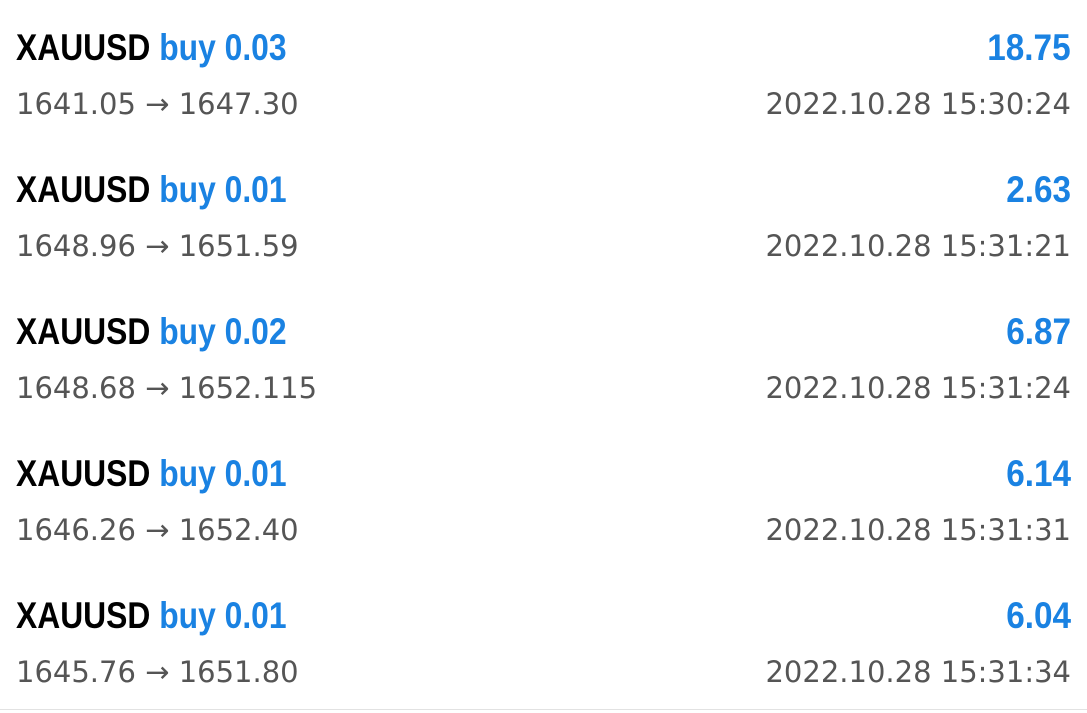 This screenshot has height=713, width=1087. Describe the element at coordinates (543, 709) in the screenshot. I see `row-divider` at that location.